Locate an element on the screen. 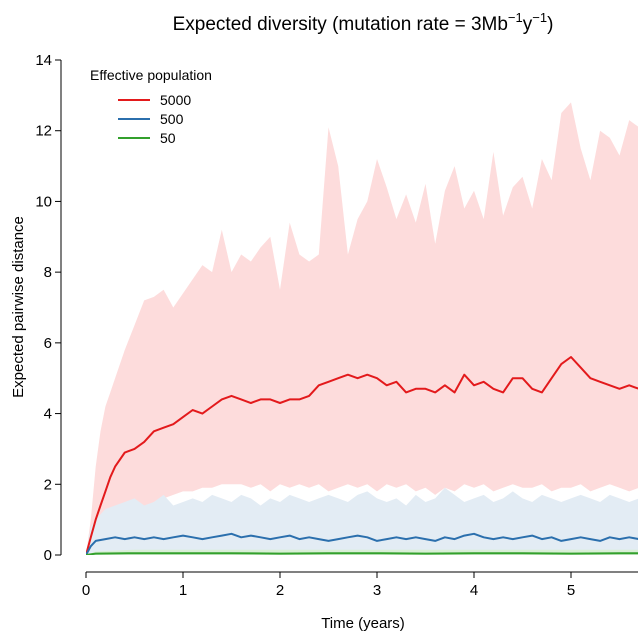  x-axis-label: Time (years) is located at coordinates (363, 623).